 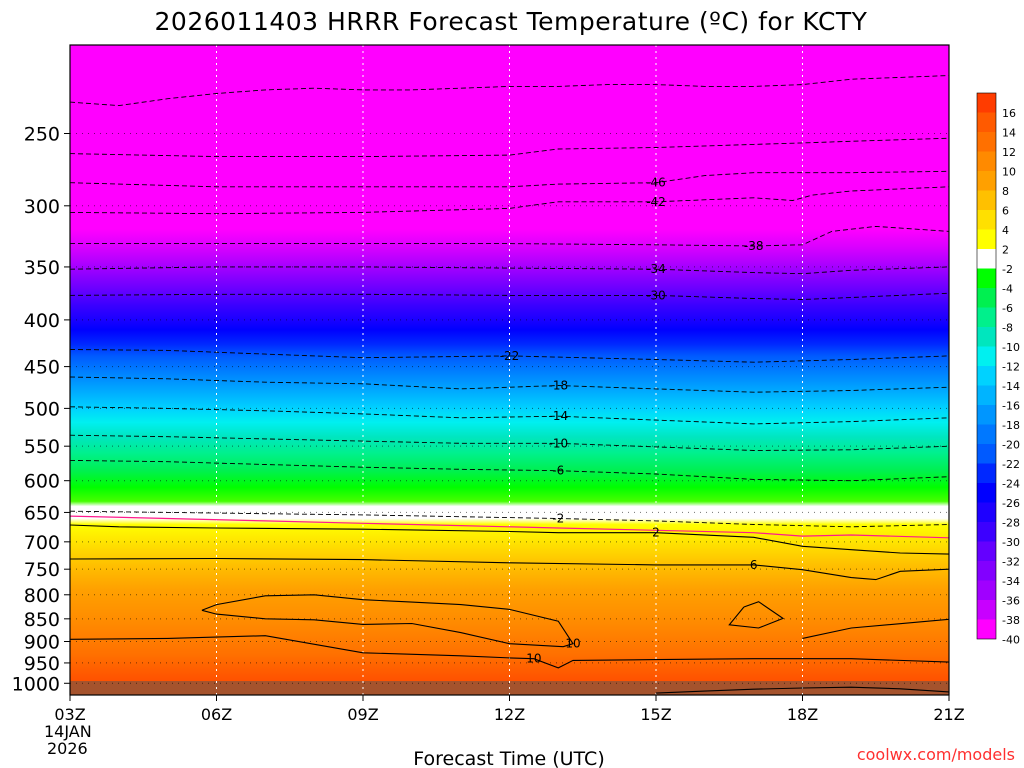 I want to click on y-tick-label: 800, so click(x=42, y=596).